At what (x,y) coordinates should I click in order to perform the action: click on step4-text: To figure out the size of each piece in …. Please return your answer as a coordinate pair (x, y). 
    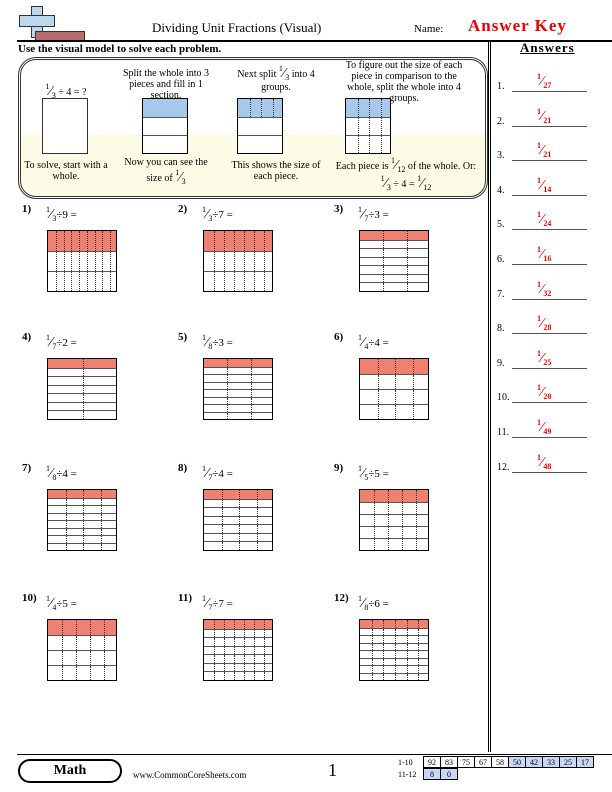
    Looking at the image, I should click on (404, 82).